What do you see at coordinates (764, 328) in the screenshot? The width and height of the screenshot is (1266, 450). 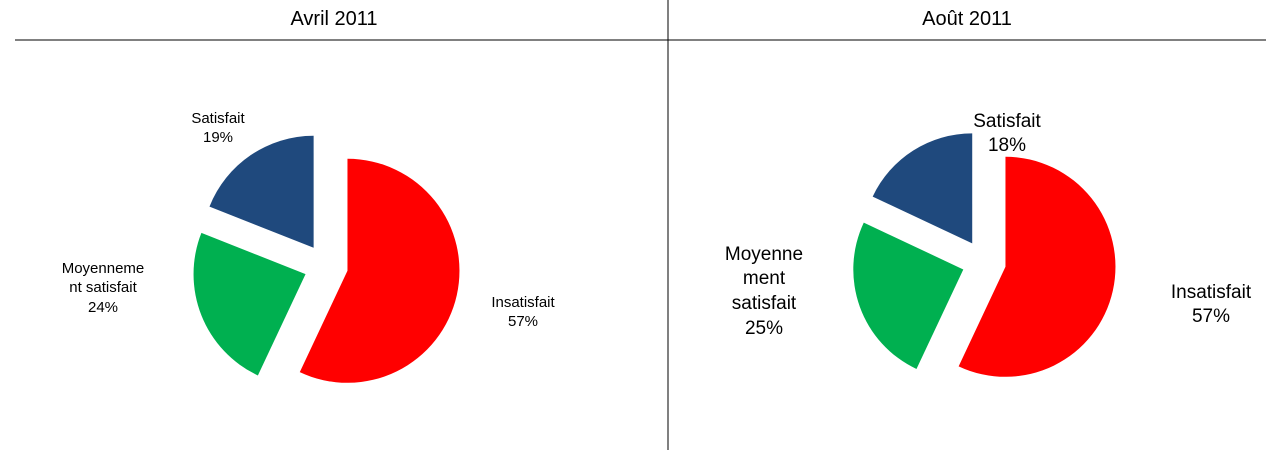 I see `value-label: 25%` at bounding box center [764, 328].